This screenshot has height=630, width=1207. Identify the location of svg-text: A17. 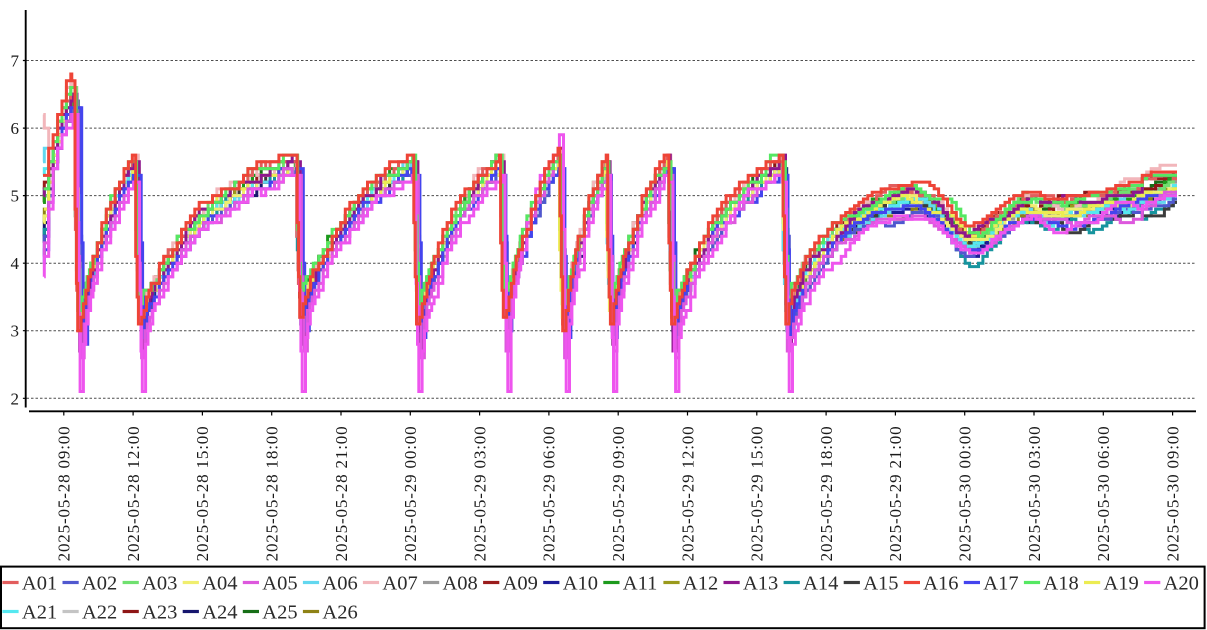
(1000, 583).